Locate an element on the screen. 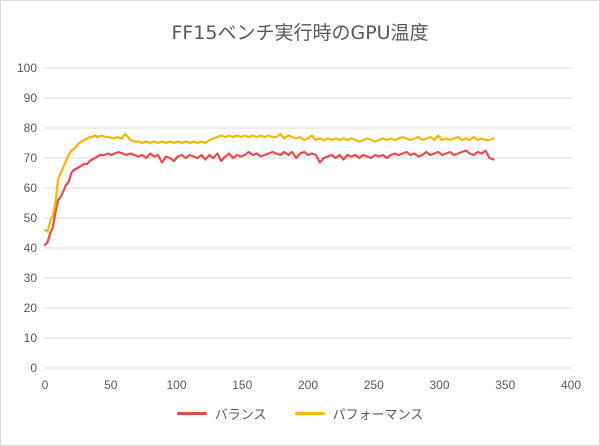 The image size is (600, 446). legend: バランス パフォーマンス is located at coordinates (300, 413).